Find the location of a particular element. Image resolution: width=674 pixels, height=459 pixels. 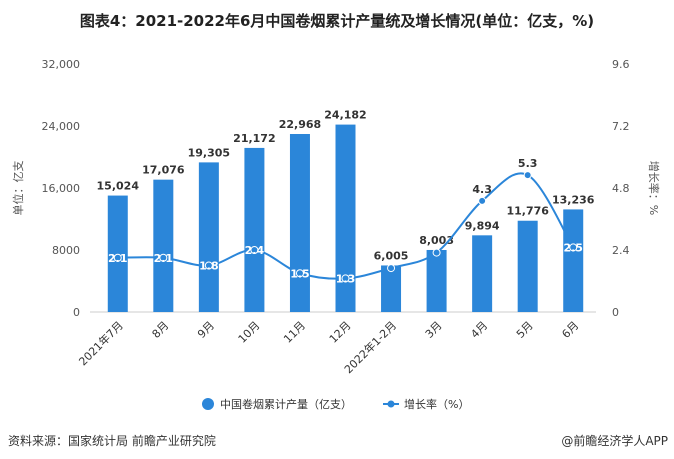

line-value-label: 2.4 is located at coordinates (255, 250).